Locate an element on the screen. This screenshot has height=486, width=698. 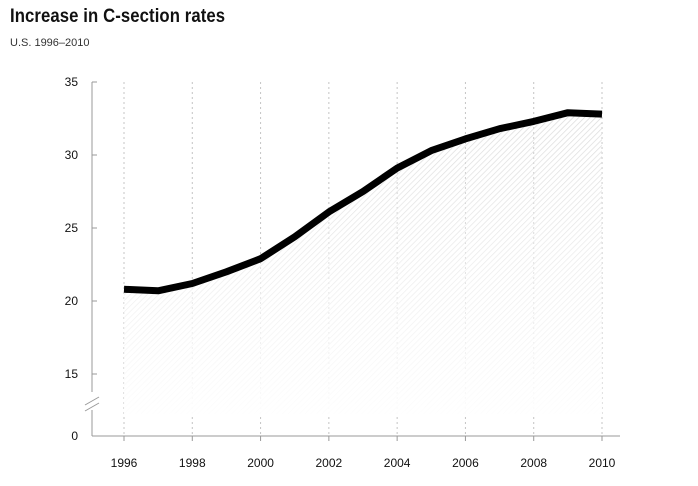
x-tick-label-2004: 2004 is located at coordinates (397, 463).